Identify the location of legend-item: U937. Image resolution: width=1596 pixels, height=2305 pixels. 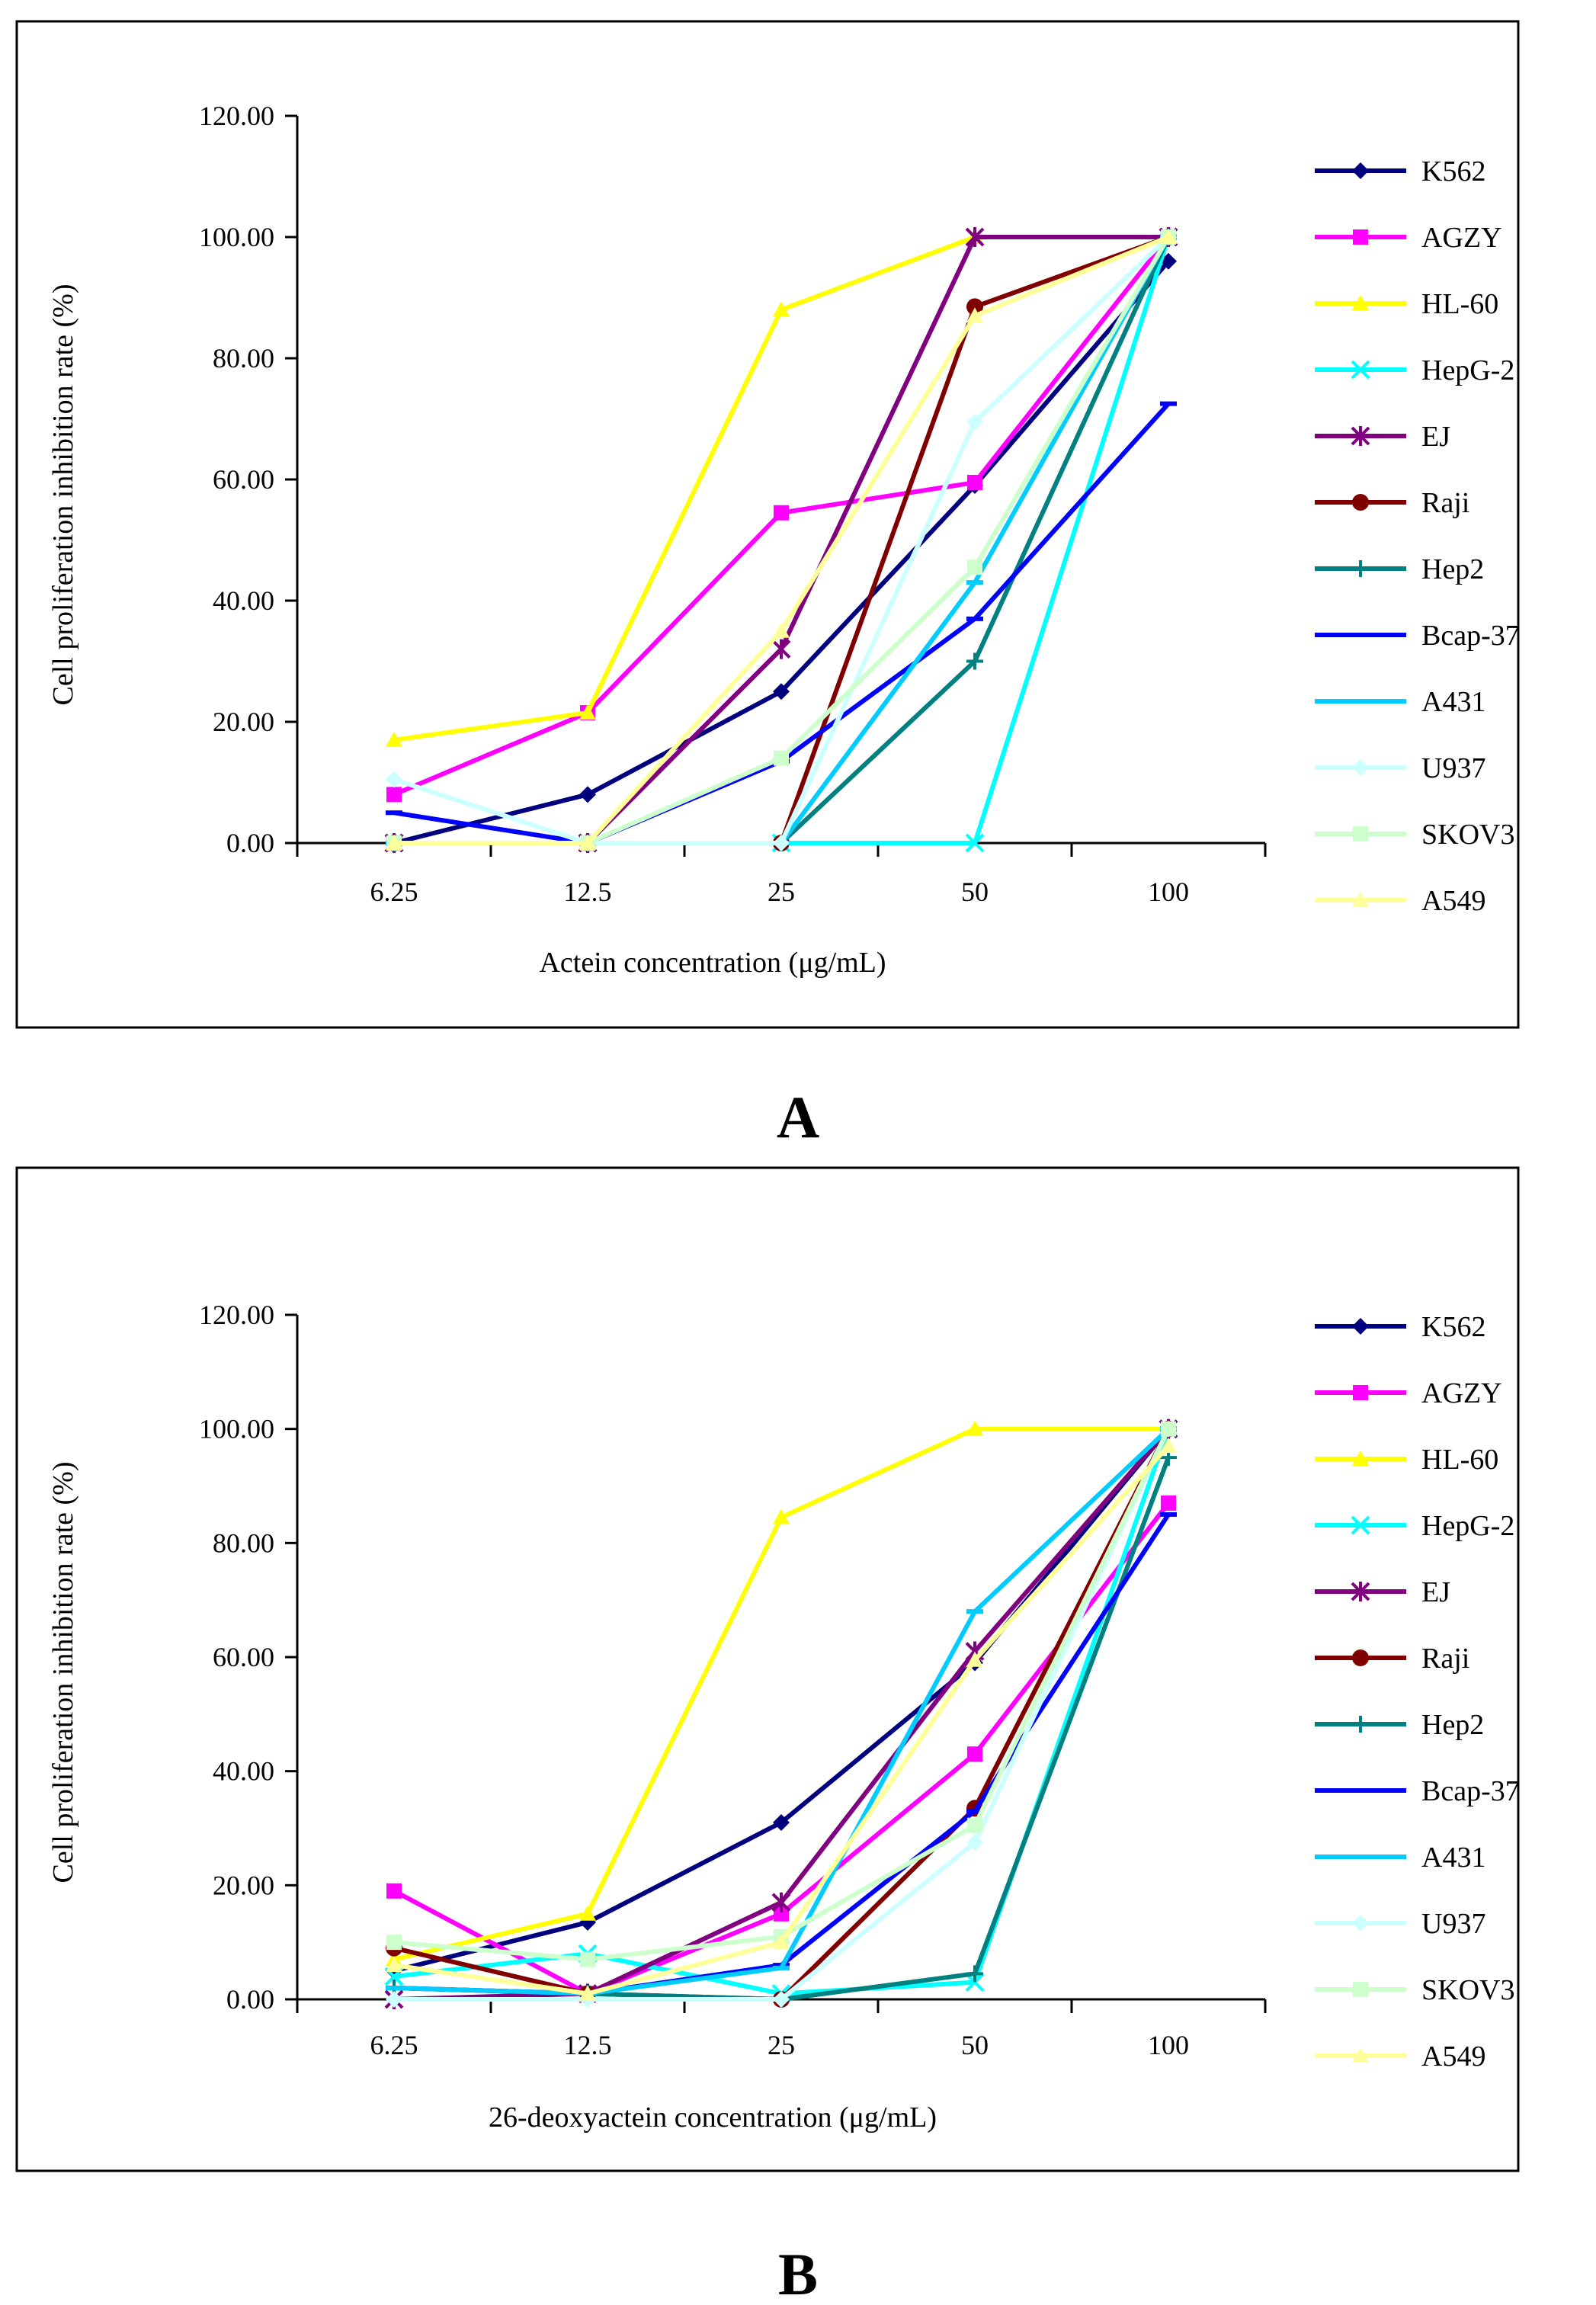
(1400, 1924).